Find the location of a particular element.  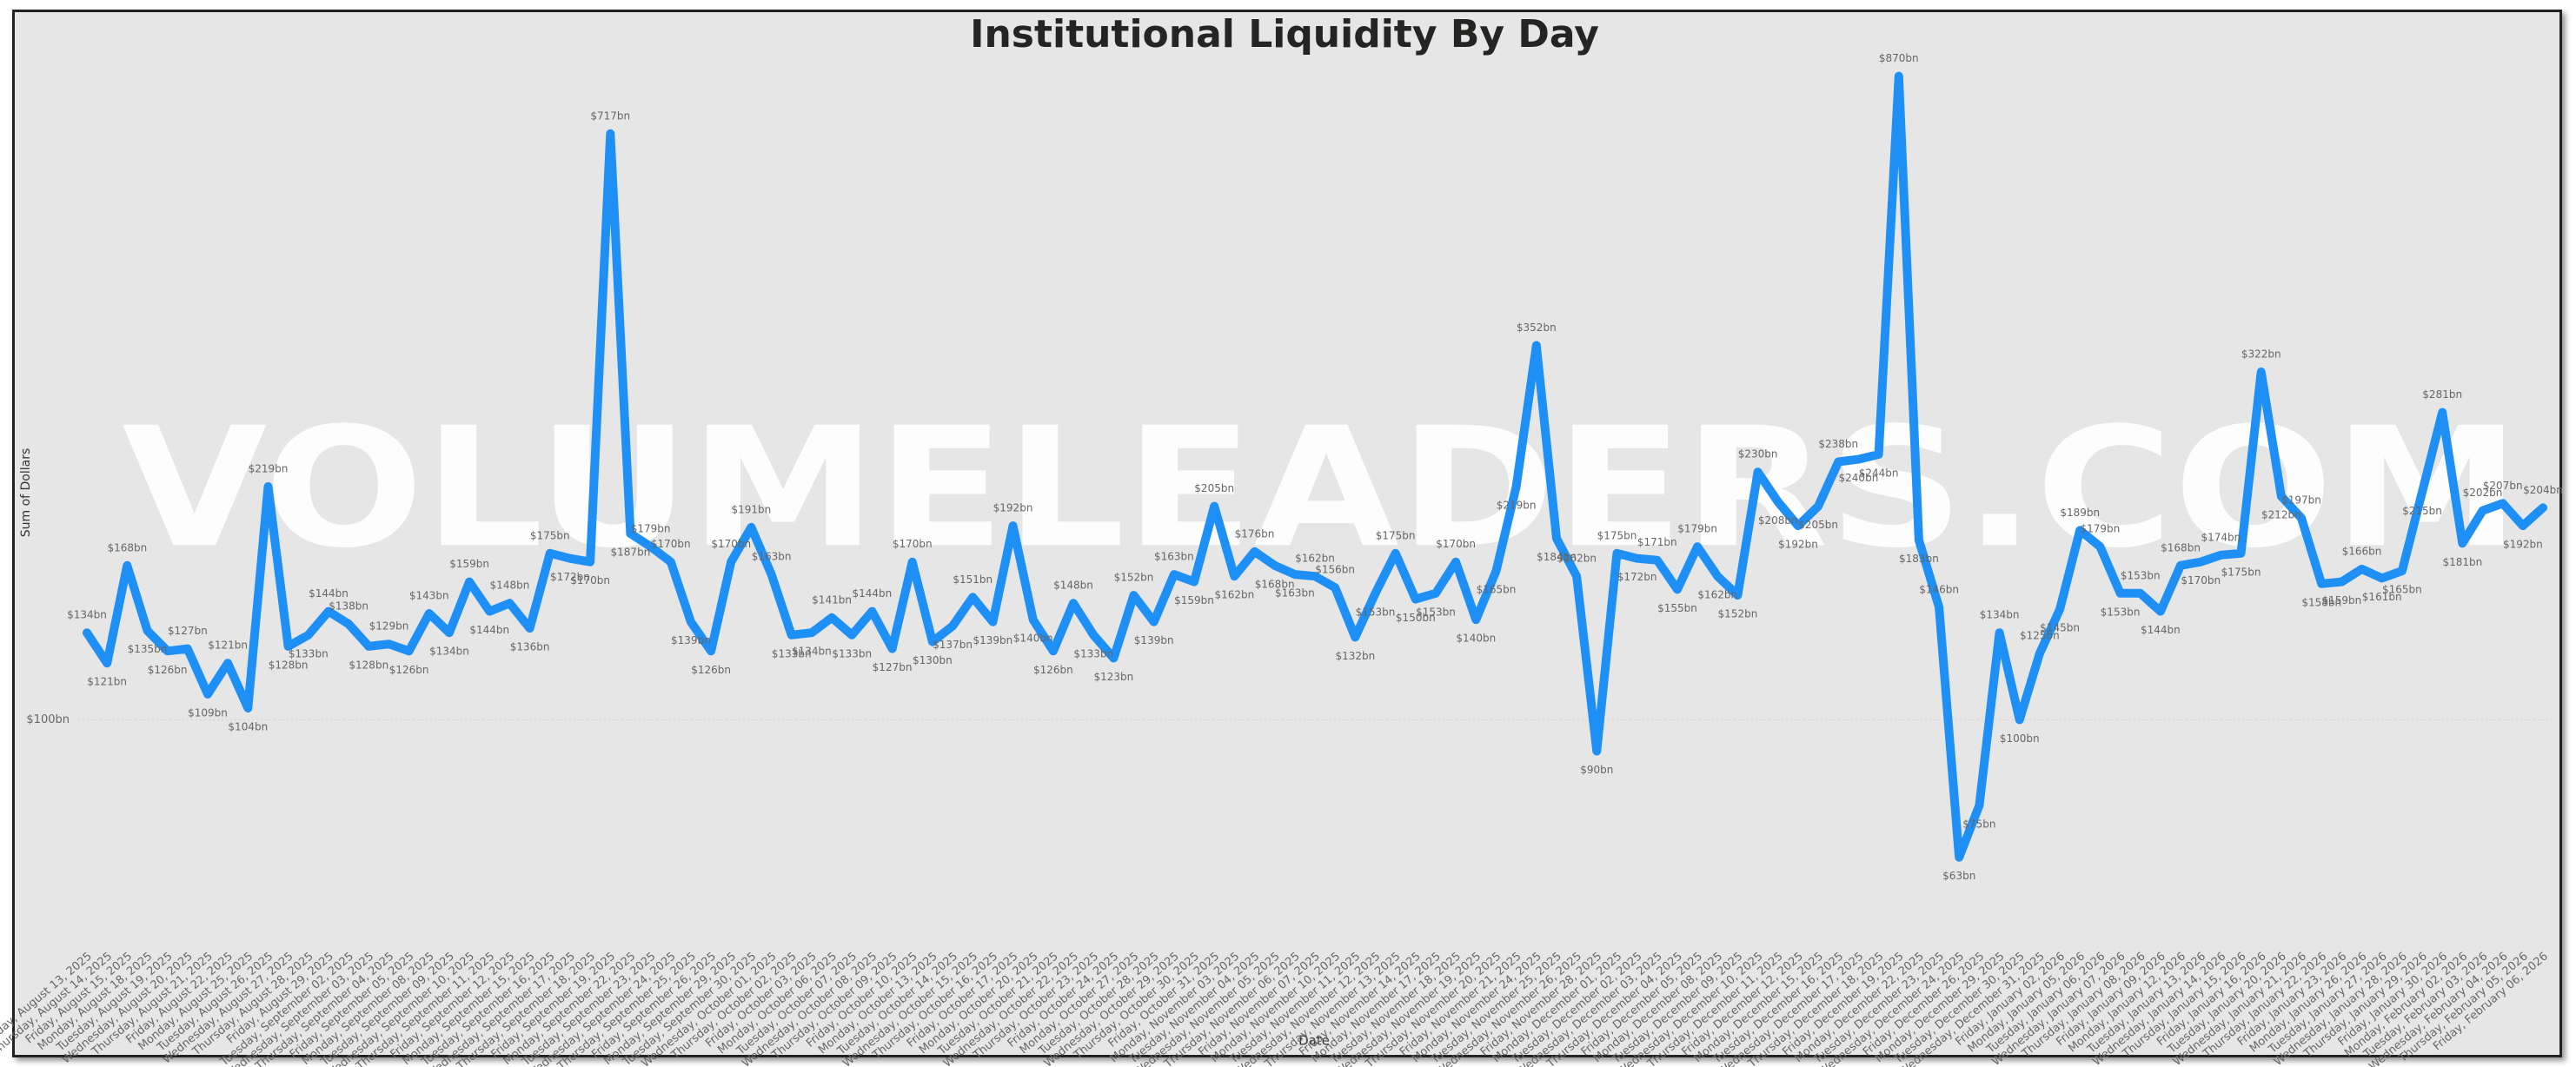

data-label: $136bn is located at coordinates (530, 647).